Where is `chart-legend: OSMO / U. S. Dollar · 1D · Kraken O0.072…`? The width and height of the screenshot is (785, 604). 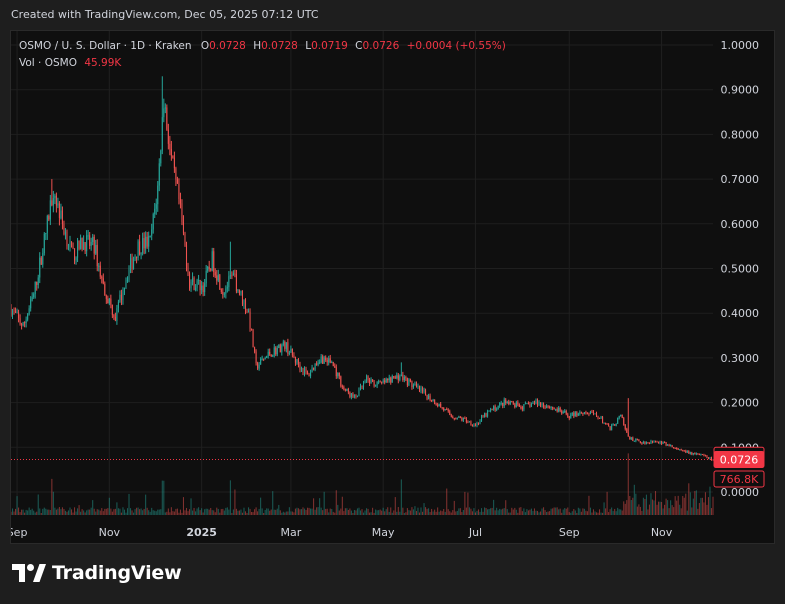
chart-legend: OSMO / U. S. Dollar · 1D · Kraken O0.072… is located at coordinates (262, 55).